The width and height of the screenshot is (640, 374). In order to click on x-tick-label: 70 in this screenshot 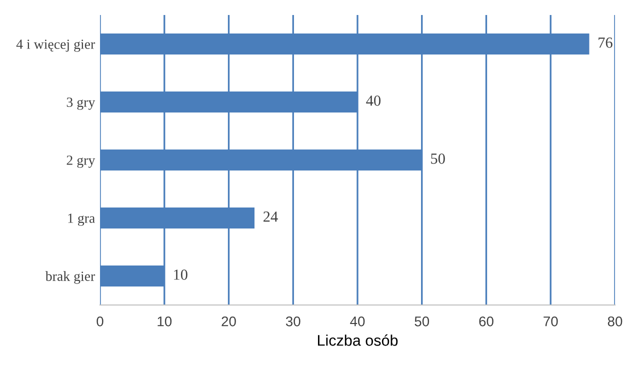, I will do `click(551, 321)`.